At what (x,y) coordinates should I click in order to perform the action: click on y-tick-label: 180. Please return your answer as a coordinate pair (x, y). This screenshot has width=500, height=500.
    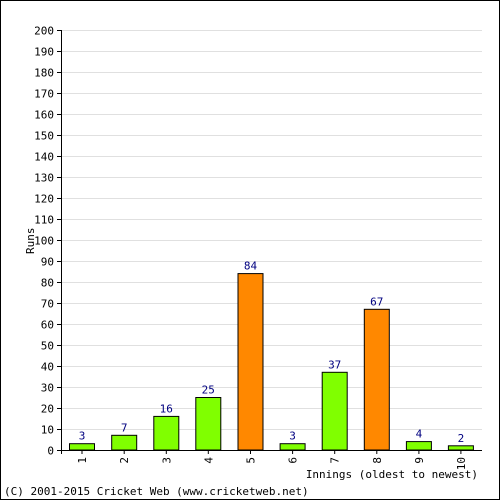
    Looking at the image, I should click on (44, 73).